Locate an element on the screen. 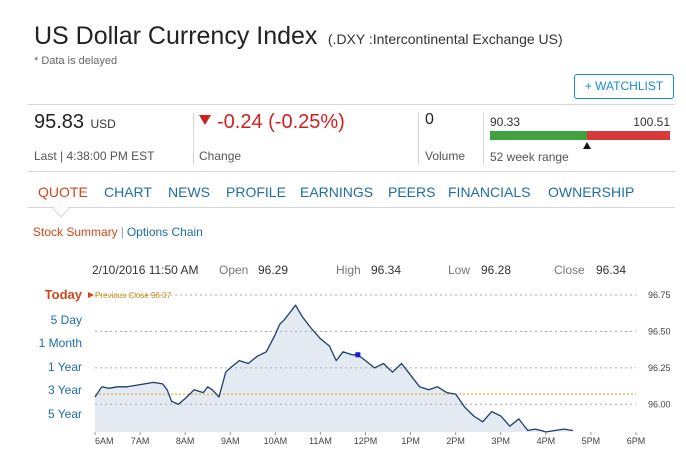  page-title: US Dollar Currency Index is located at coordinates (176, 36).